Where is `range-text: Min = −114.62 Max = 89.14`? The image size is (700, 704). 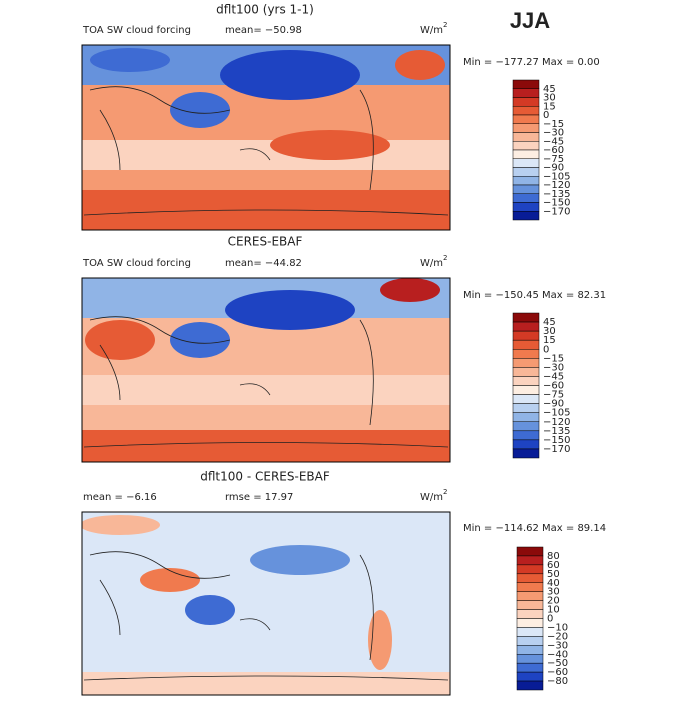
range-text: Min = −114.62 Max = 89.14 is located at coordinates (534, 528).